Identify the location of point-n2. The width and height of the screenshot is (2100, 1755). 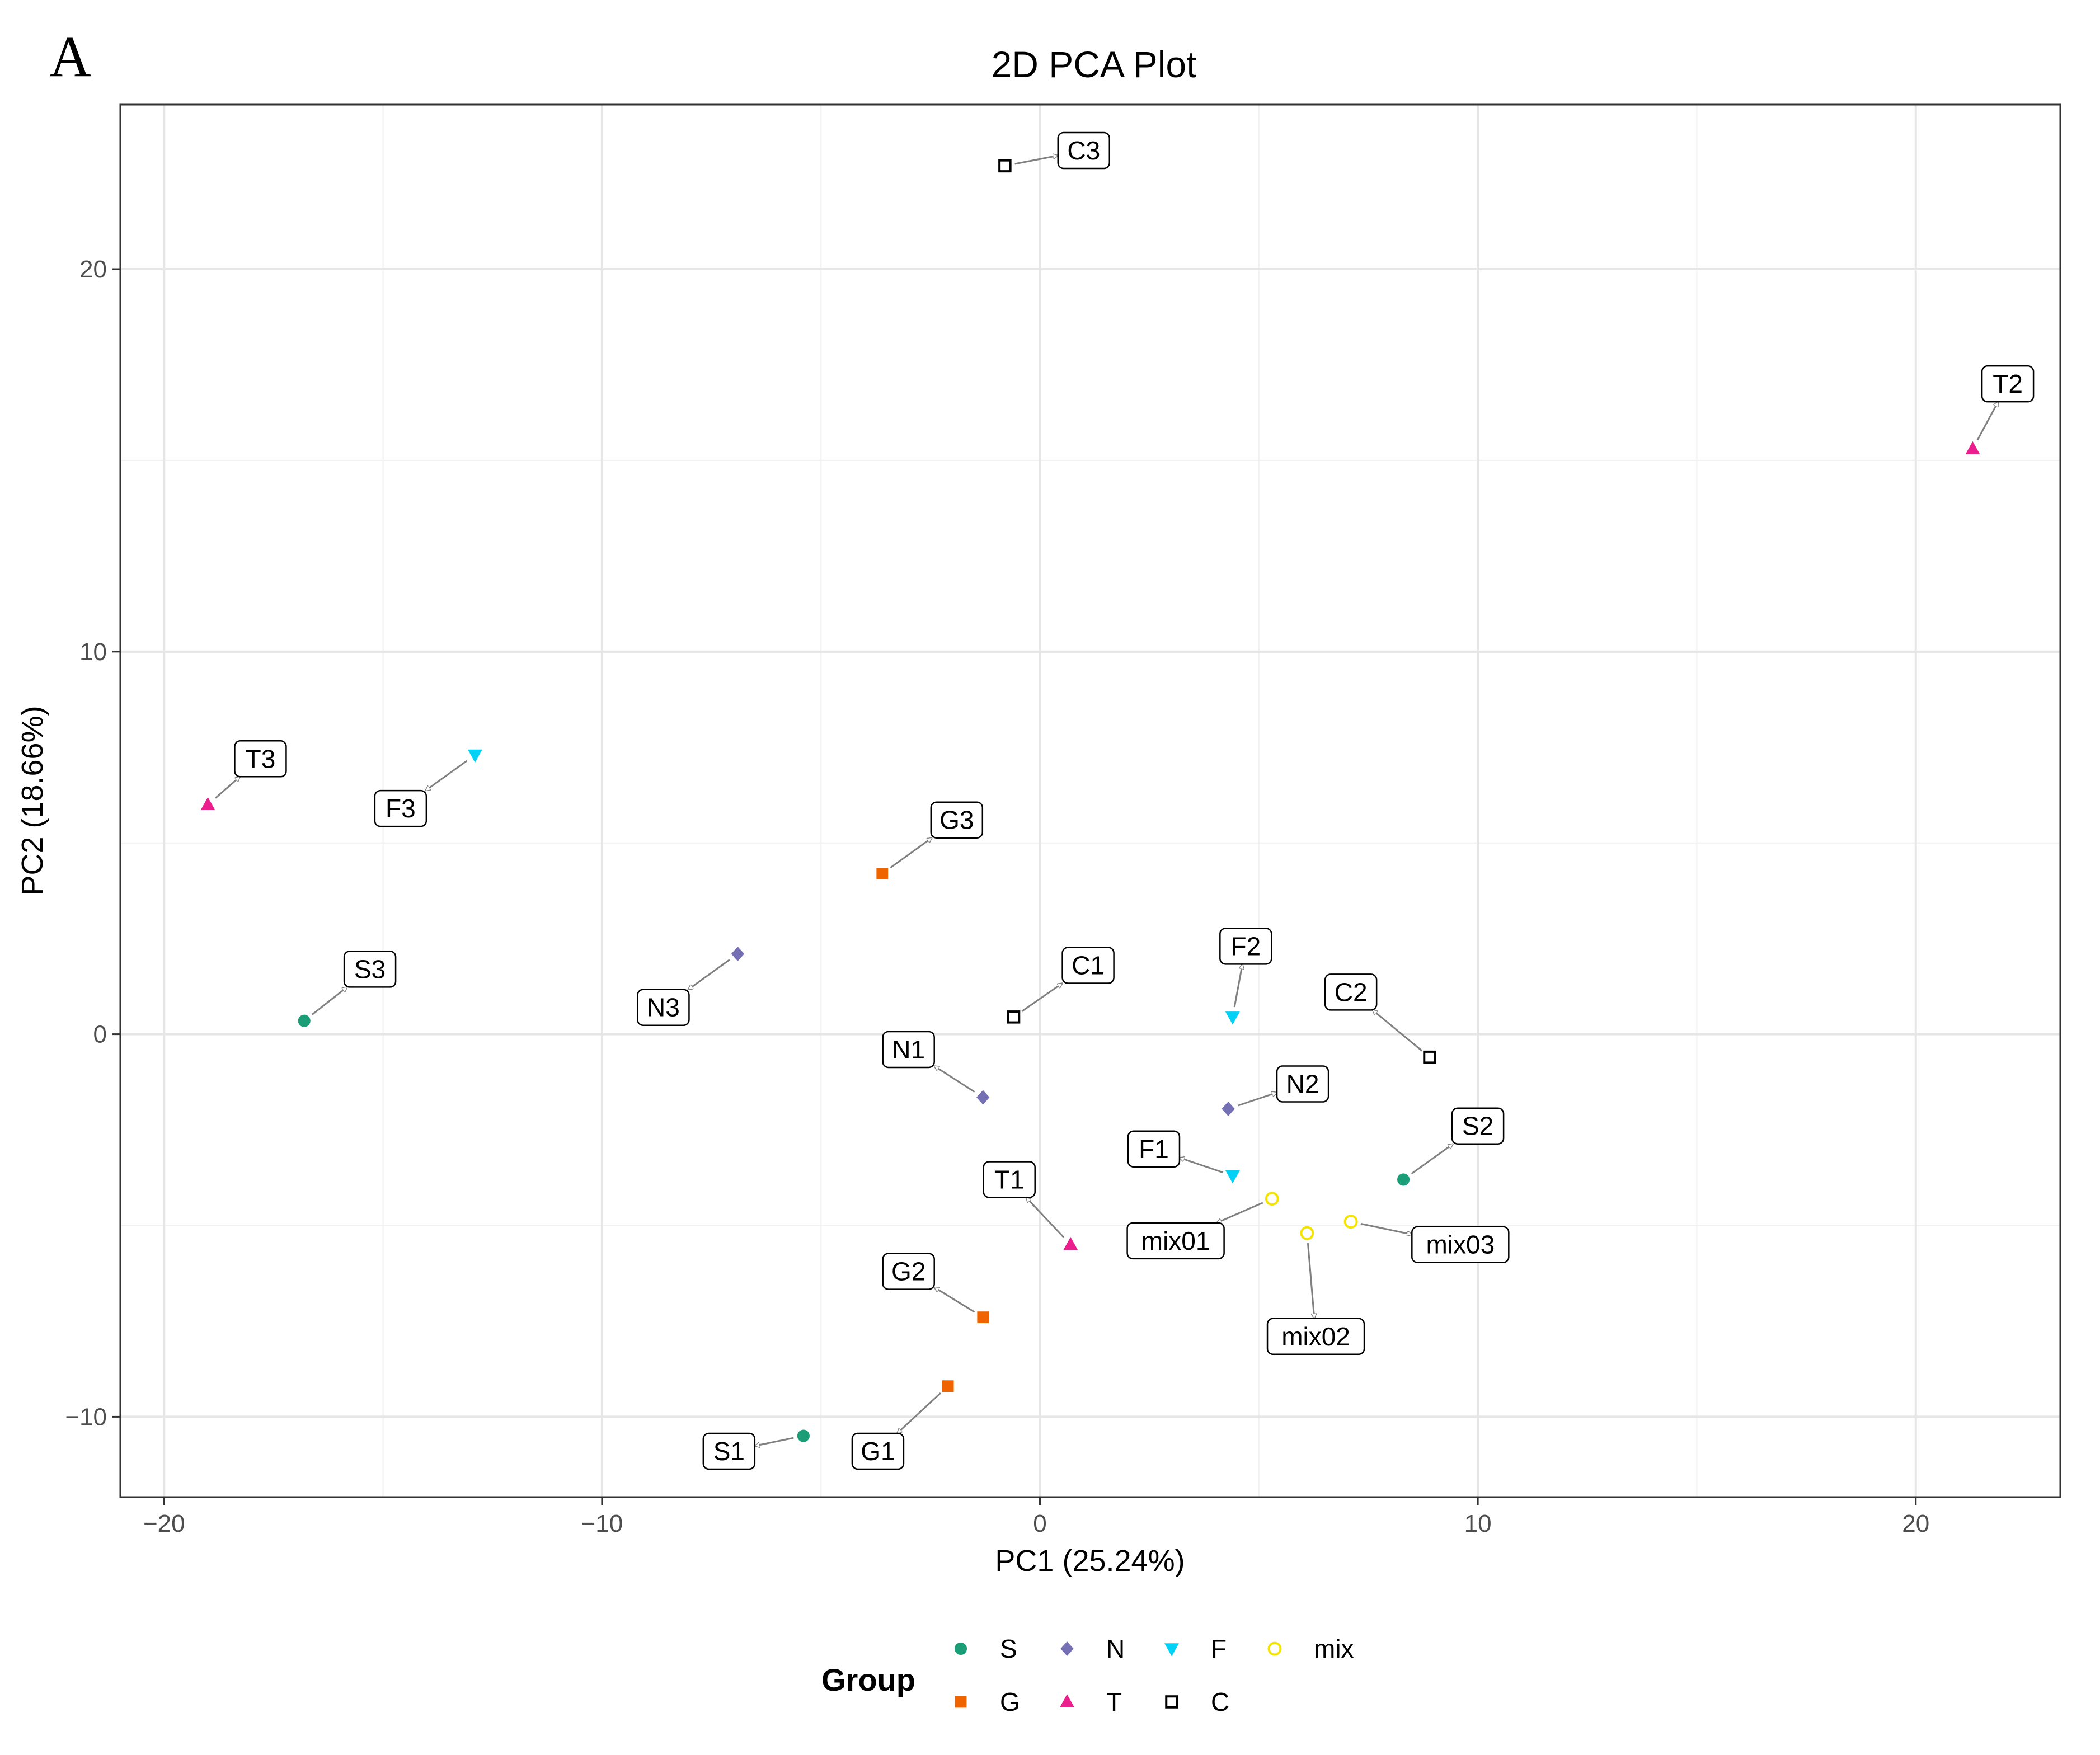
(1229, 1108).